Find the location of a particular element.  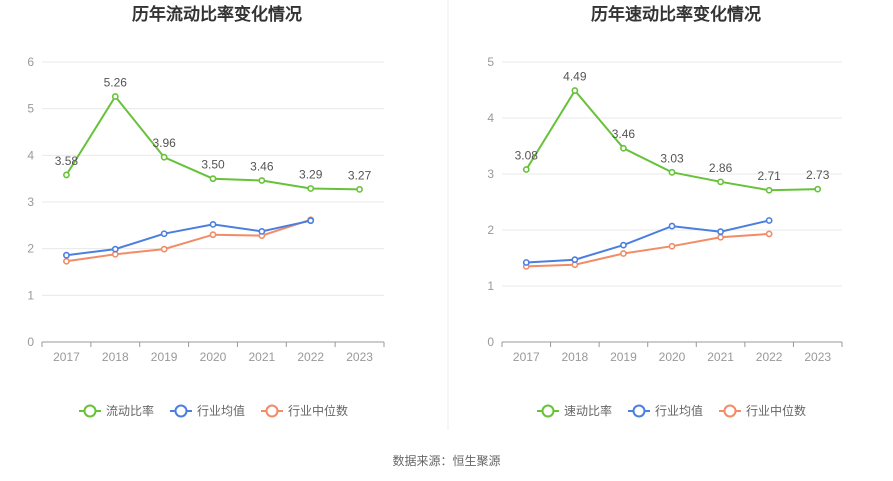

series-0: 3.58 5.26 3.96 3.50 3.46 3.29 3.27 is located at coordinates (213, 134).